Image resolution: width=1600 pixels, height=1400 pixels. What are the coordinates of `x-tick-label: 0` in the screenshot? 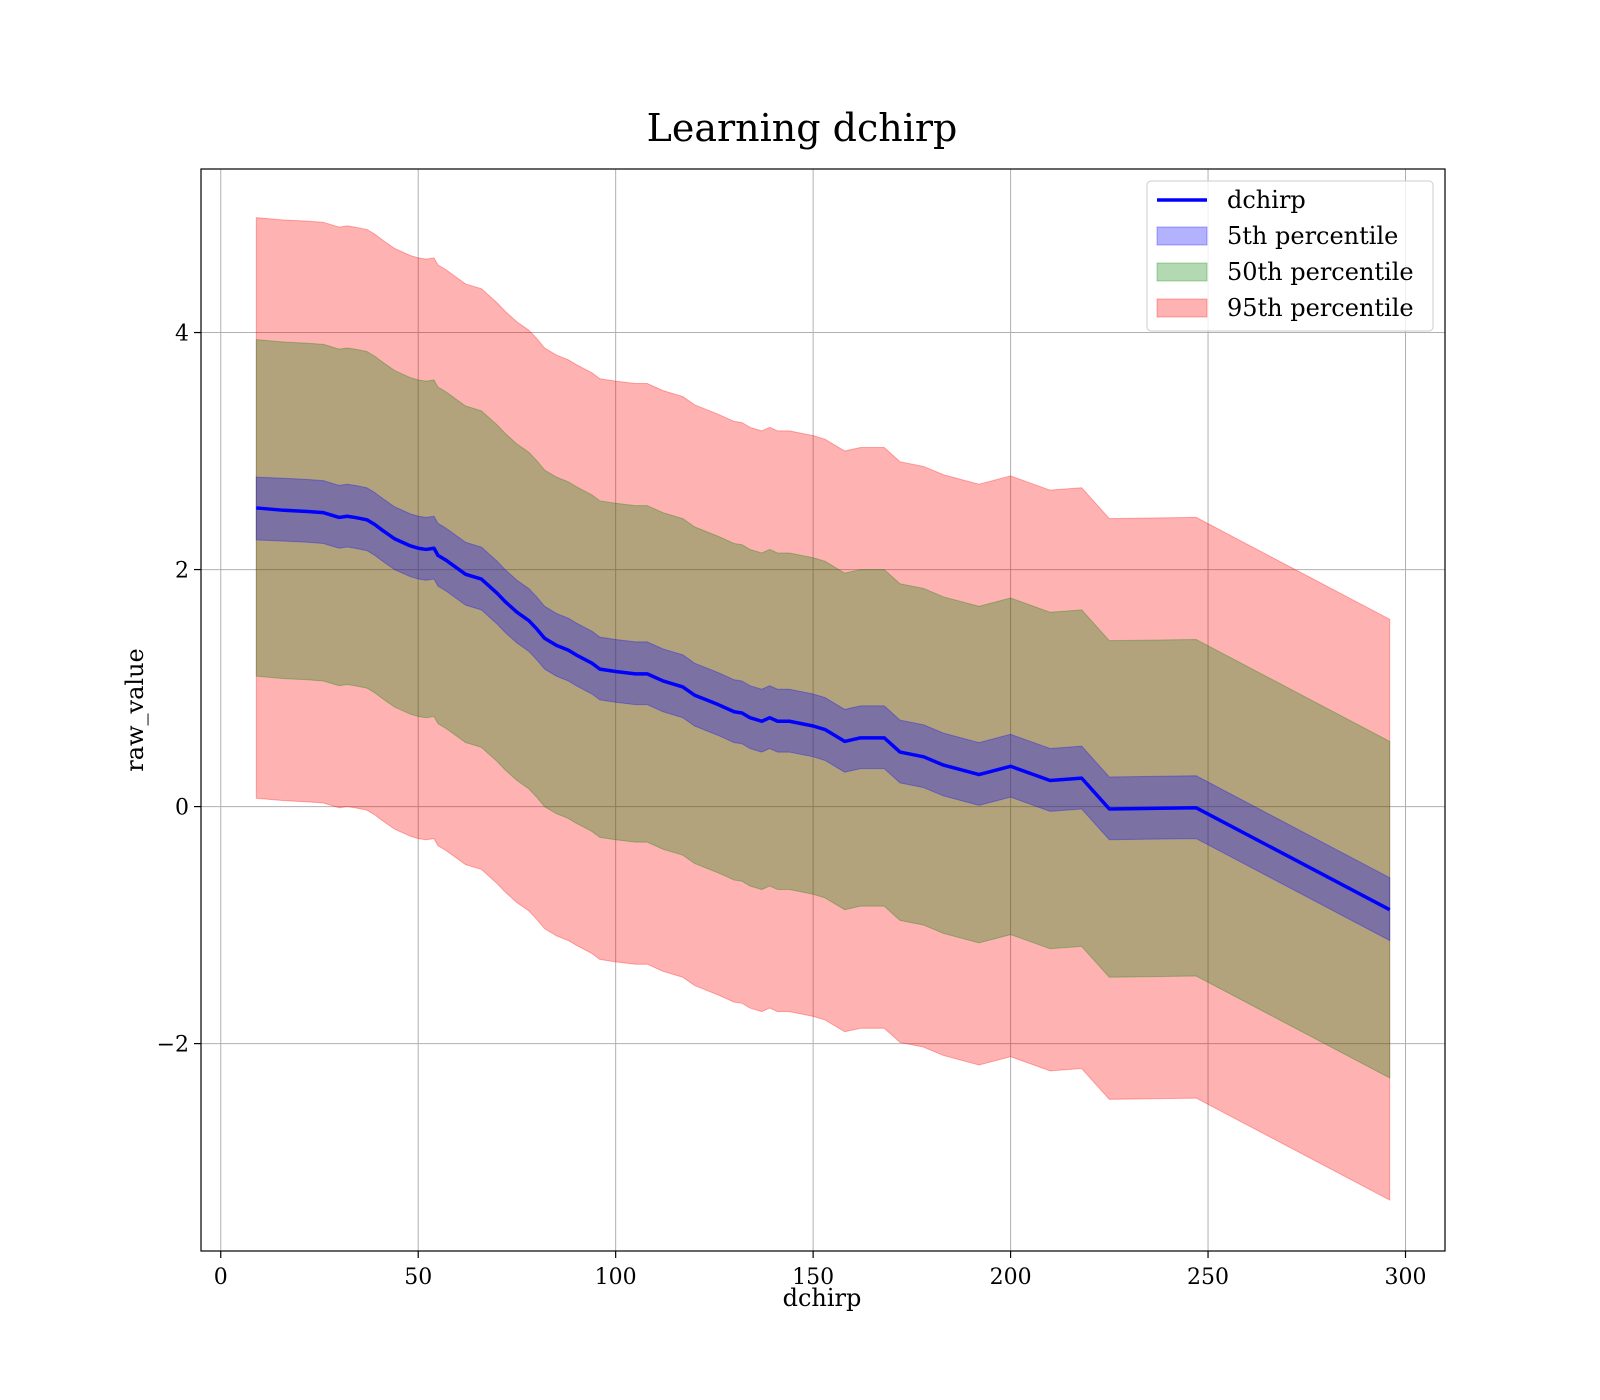 It's located at (221, 1277).